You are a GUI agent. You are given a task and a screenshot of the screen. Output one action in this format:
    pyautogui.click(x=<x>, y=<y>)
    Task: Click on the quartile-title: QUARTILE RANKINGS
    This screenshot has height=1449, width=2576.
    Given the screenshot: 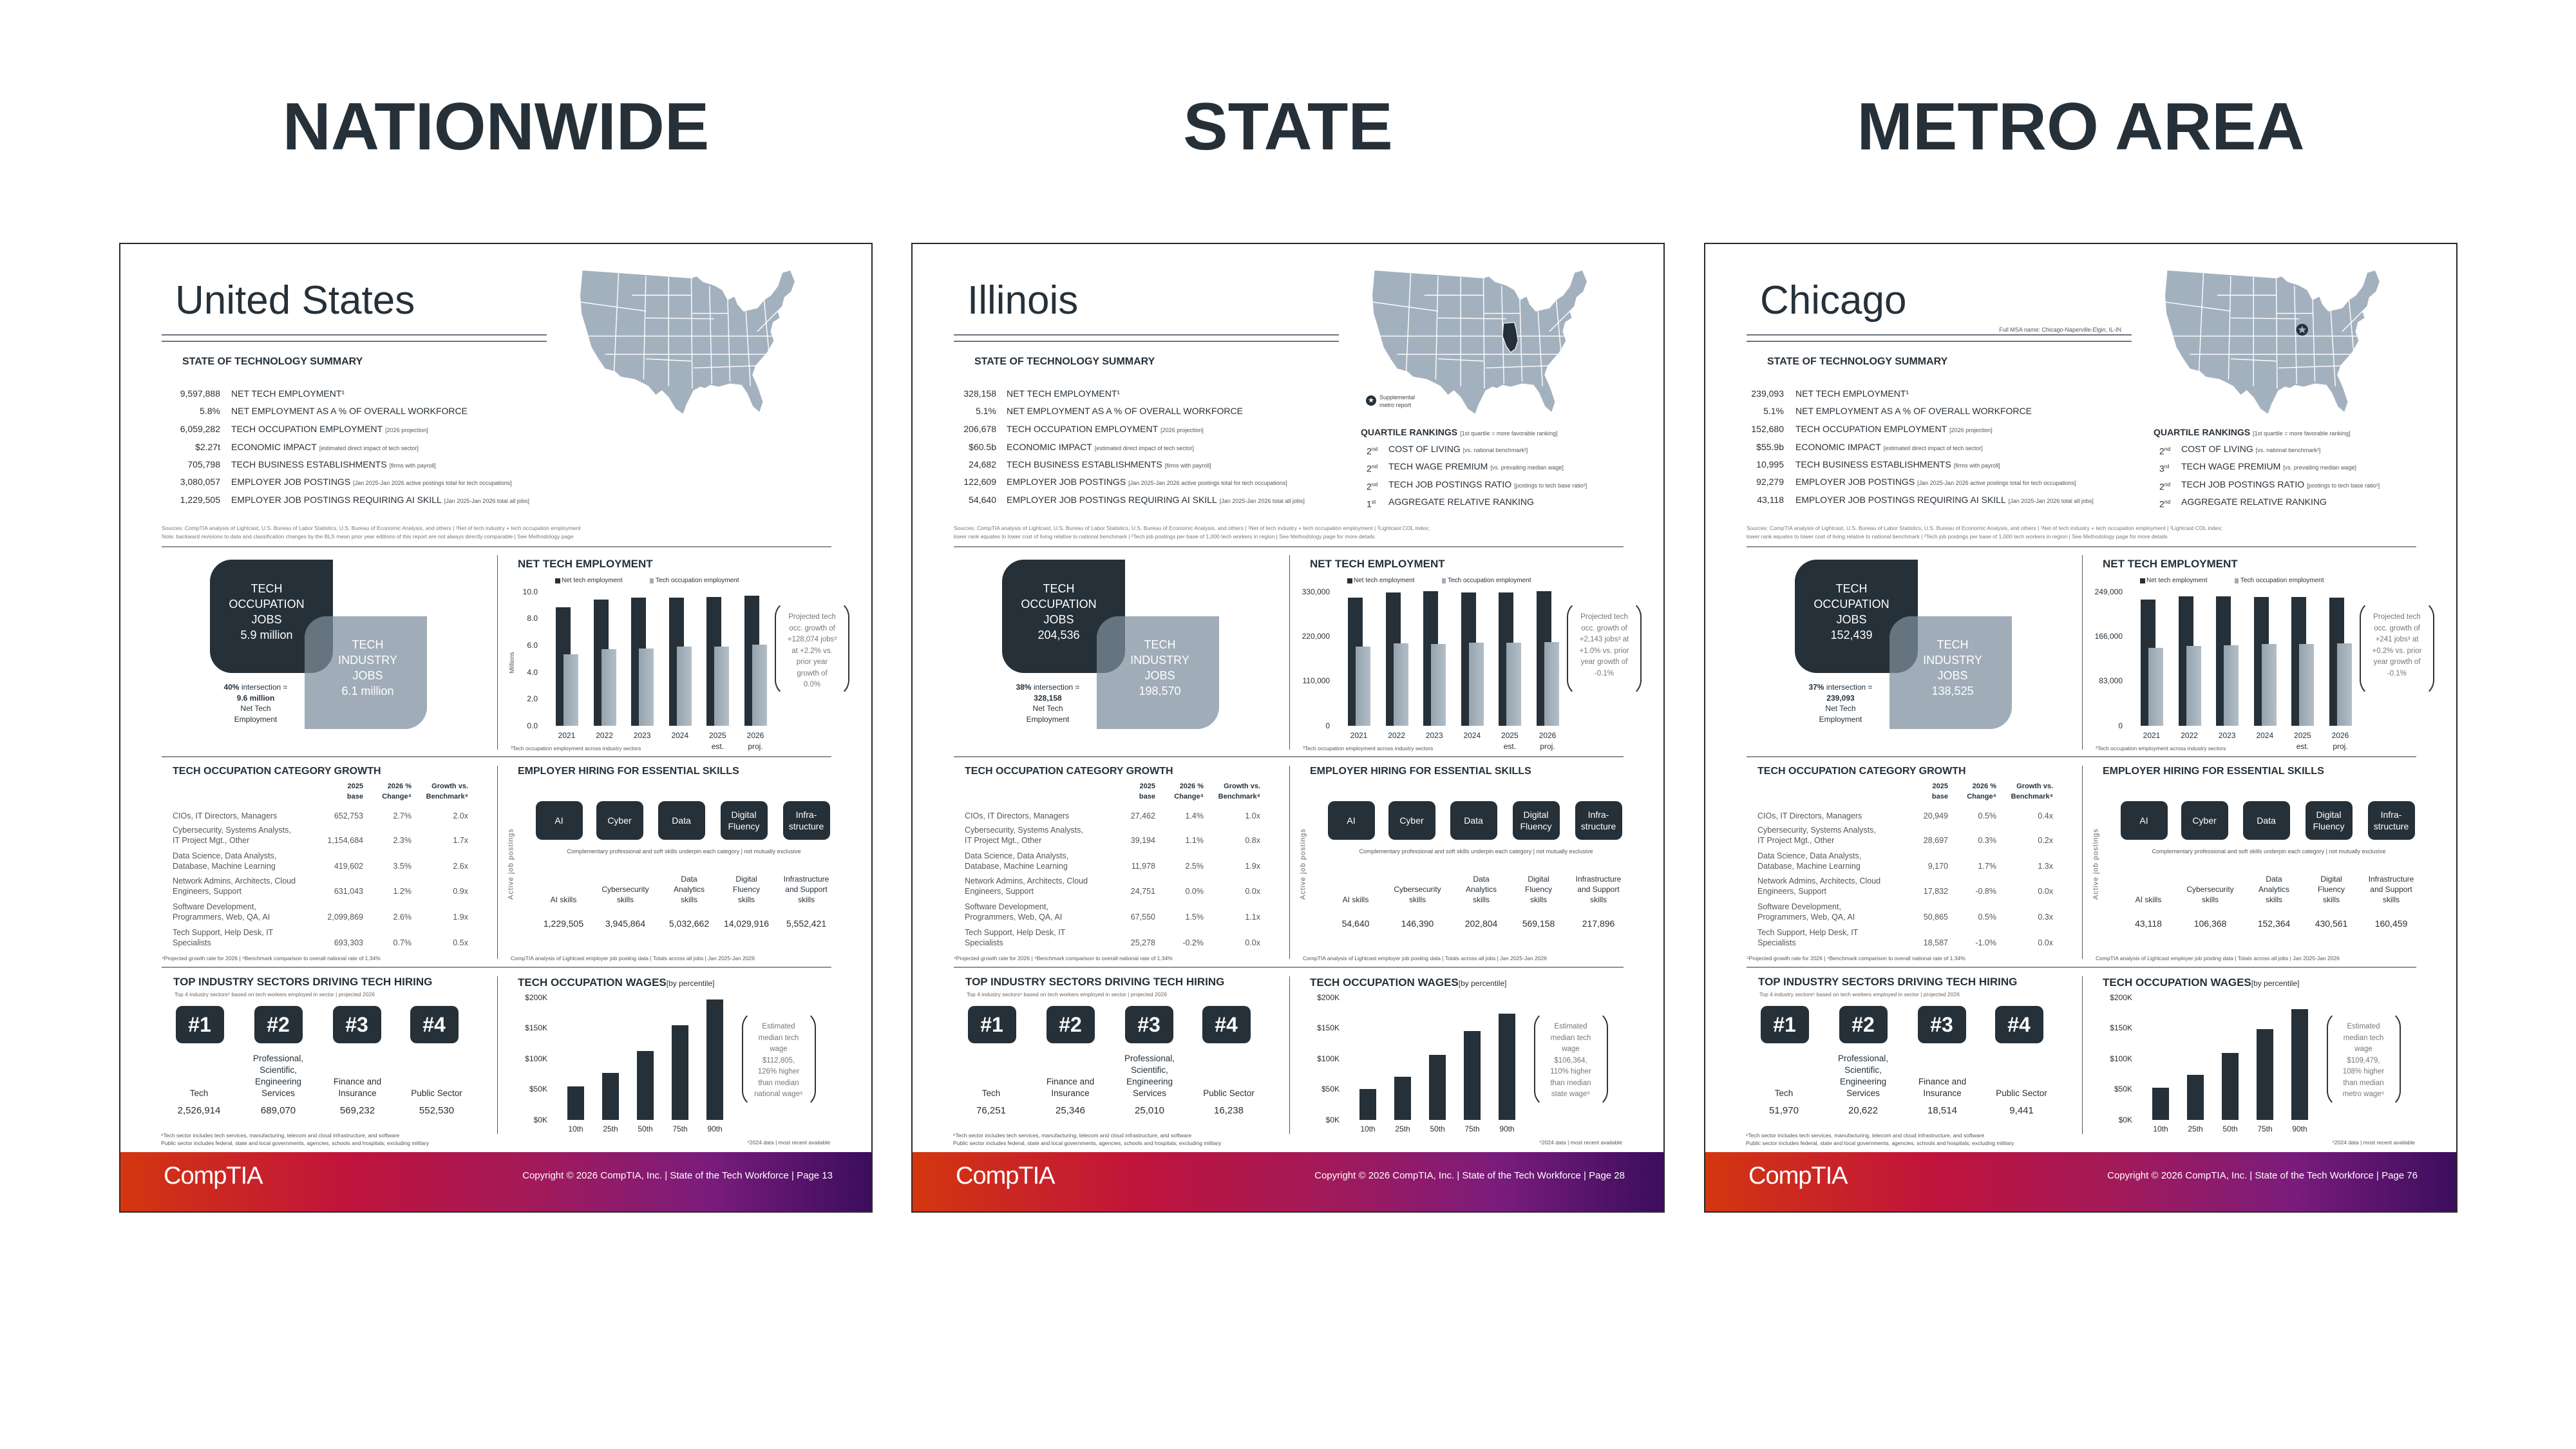 What is the action you would take?
    pyautogui.click(x=1409, y=431)
    